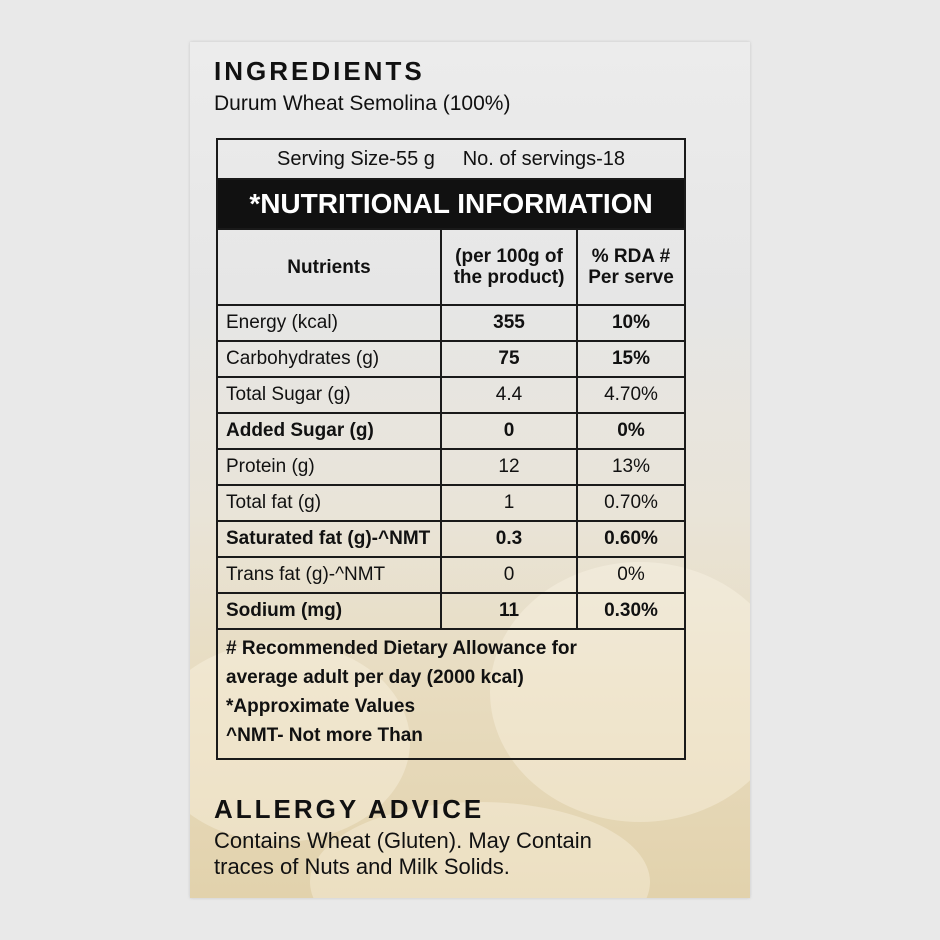 The image size is (940, 940). Describe the element at coordinates (543, 158) in the screenshot. I see `servings-count: No. of servings-18` at that location.